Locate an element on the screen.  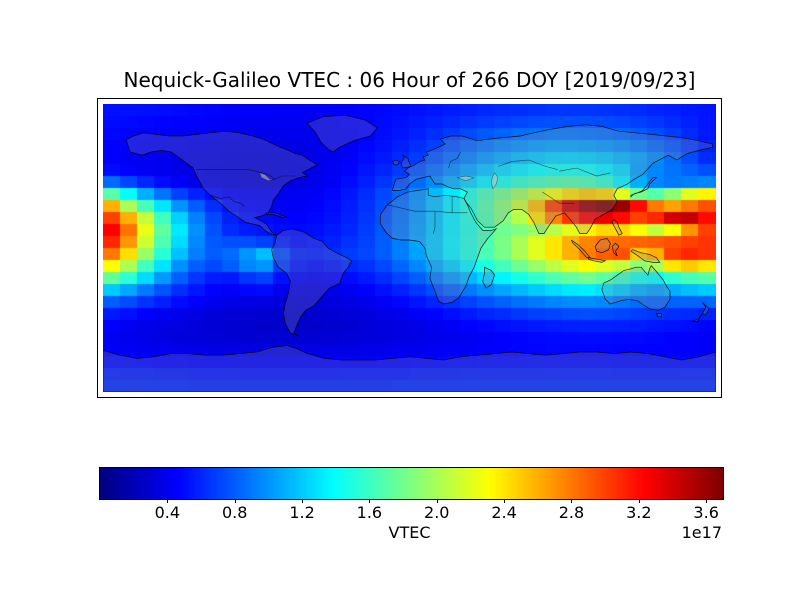
colorbar-axis-label: VTEC is located at coordinates (409, 532).